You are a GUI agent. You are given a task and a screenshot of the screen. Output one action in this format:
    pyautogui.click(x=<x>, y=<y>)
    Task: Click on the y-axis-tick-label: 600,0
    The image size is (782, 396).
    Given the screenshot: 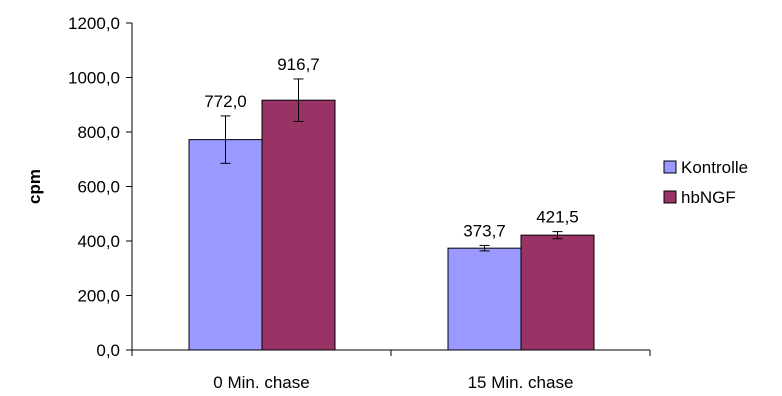 What is the action you would take?
    pyautogui.click(x=98, y=187)
    